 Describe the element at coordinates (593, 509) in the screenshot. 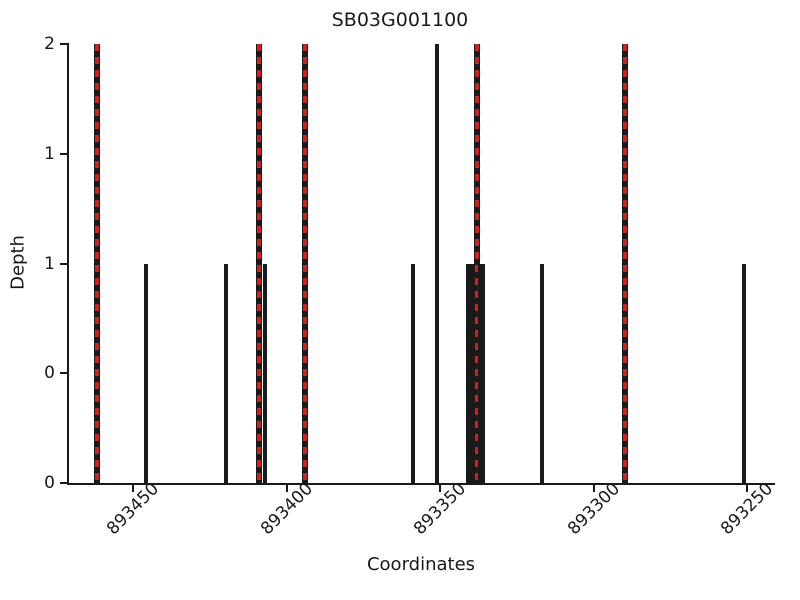

I see `x-tick-label: 893300` at that location.